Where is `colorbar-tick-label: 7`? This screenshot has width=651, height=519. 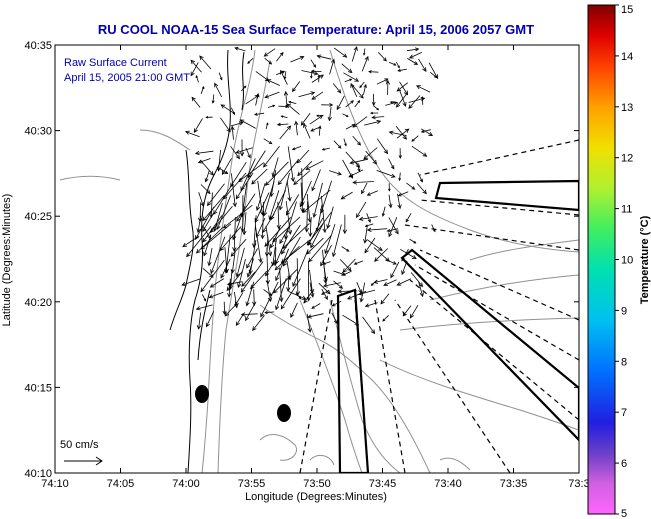
colorbar-tick-label: 7 is located at coordinates (624, 413).